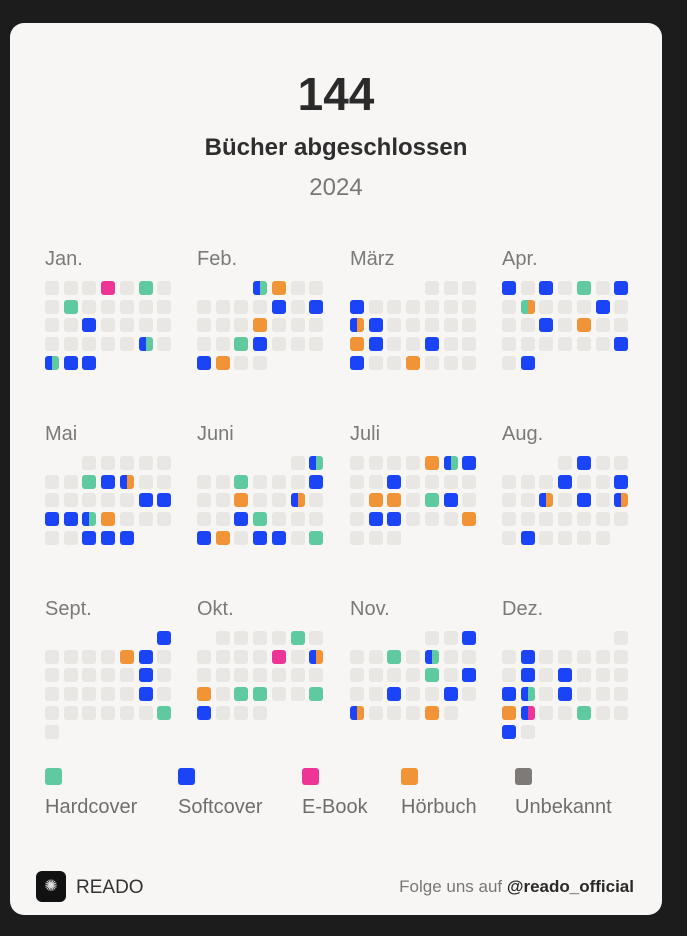  What do you see at coordinates (267, 659) in the screenshot?
I see `month-10: Okt.` at bounding box center [267, 659].